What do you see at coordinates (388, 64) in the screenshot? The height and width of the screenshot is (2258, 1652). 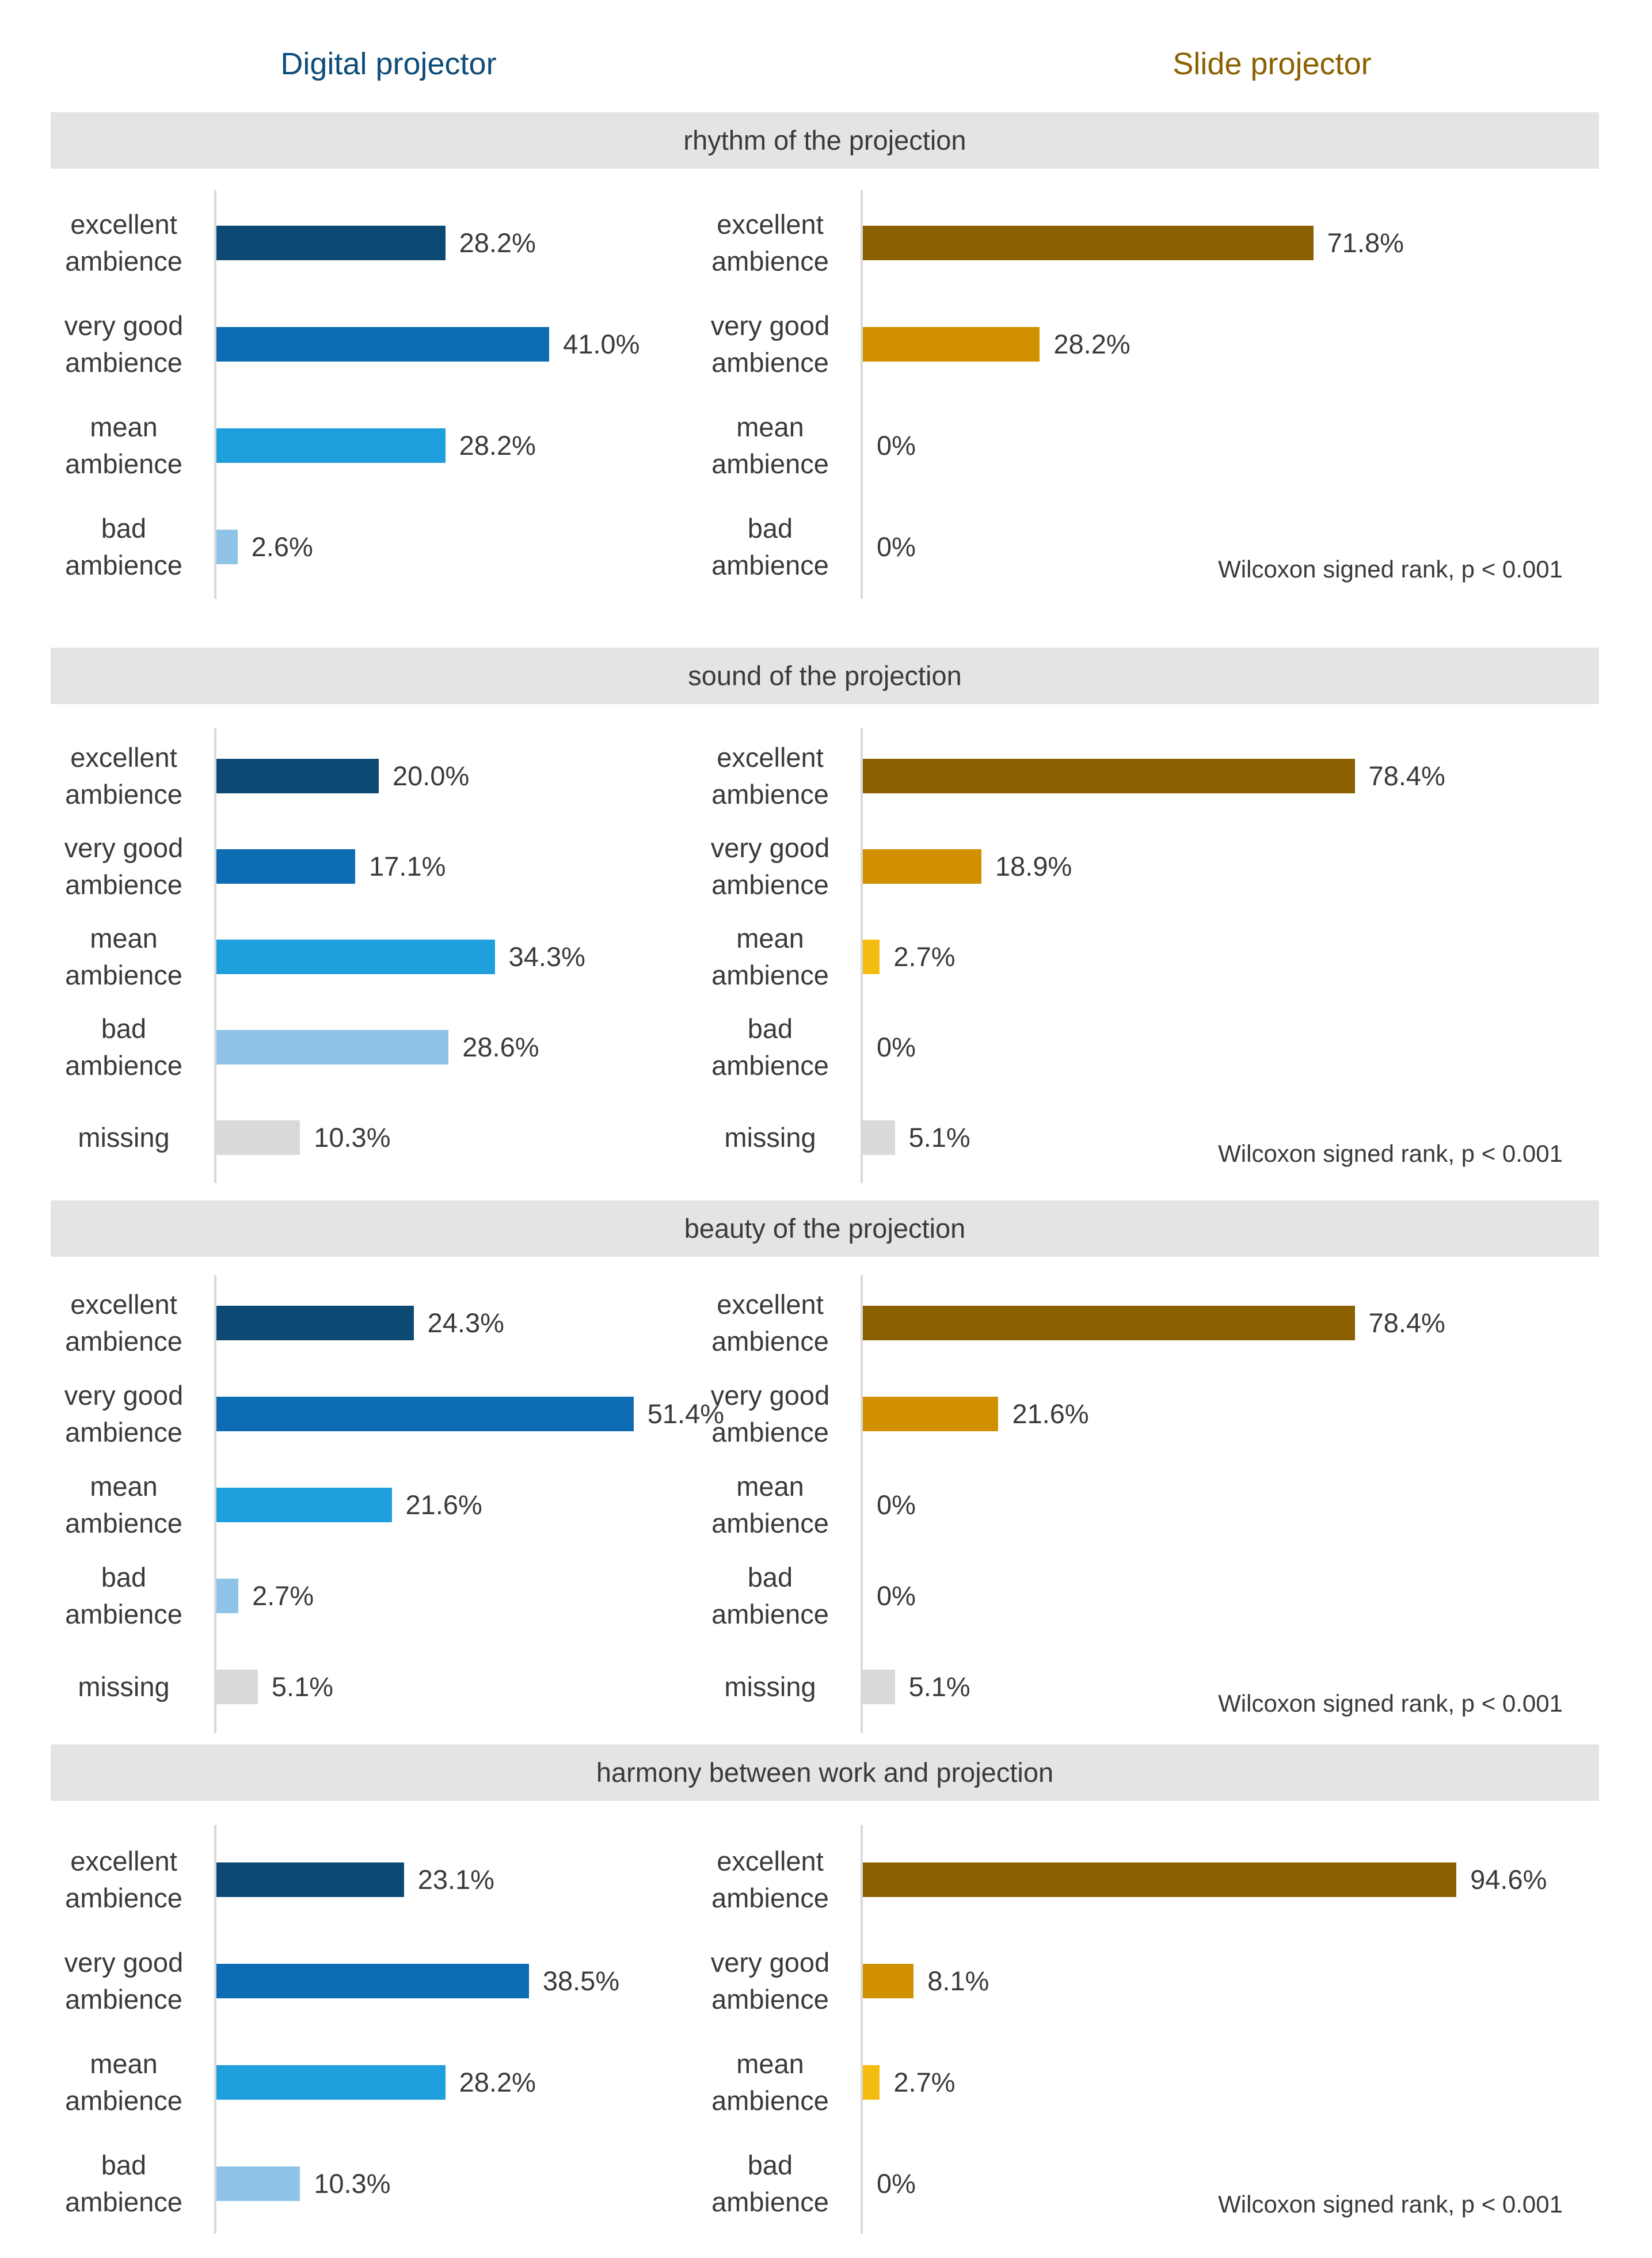 I see `digital-projector-title: Digital projector` at bounding box center [388, 64].